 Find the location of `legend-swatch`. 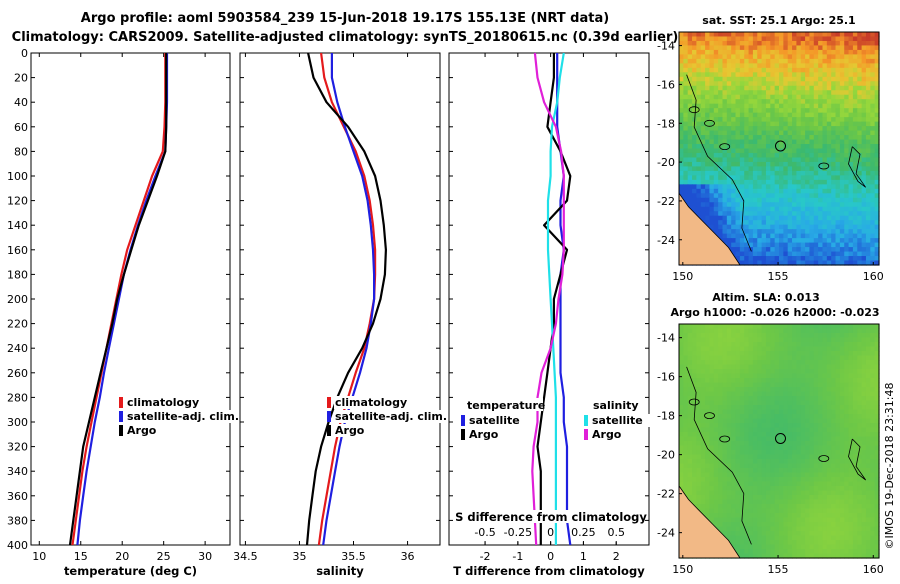

legend-swatch is located at coordinates (329, 416).